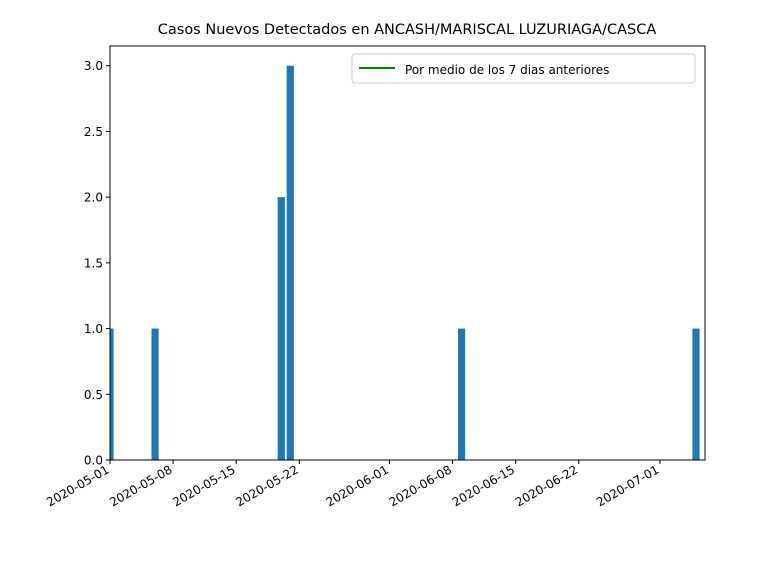 This screenshot has height=576, width=768. What do you see at coordinates (266, 485) in the screenshot?
I see `x-tick-label-3: 2020-05-22` at bounding box center [266, 485].